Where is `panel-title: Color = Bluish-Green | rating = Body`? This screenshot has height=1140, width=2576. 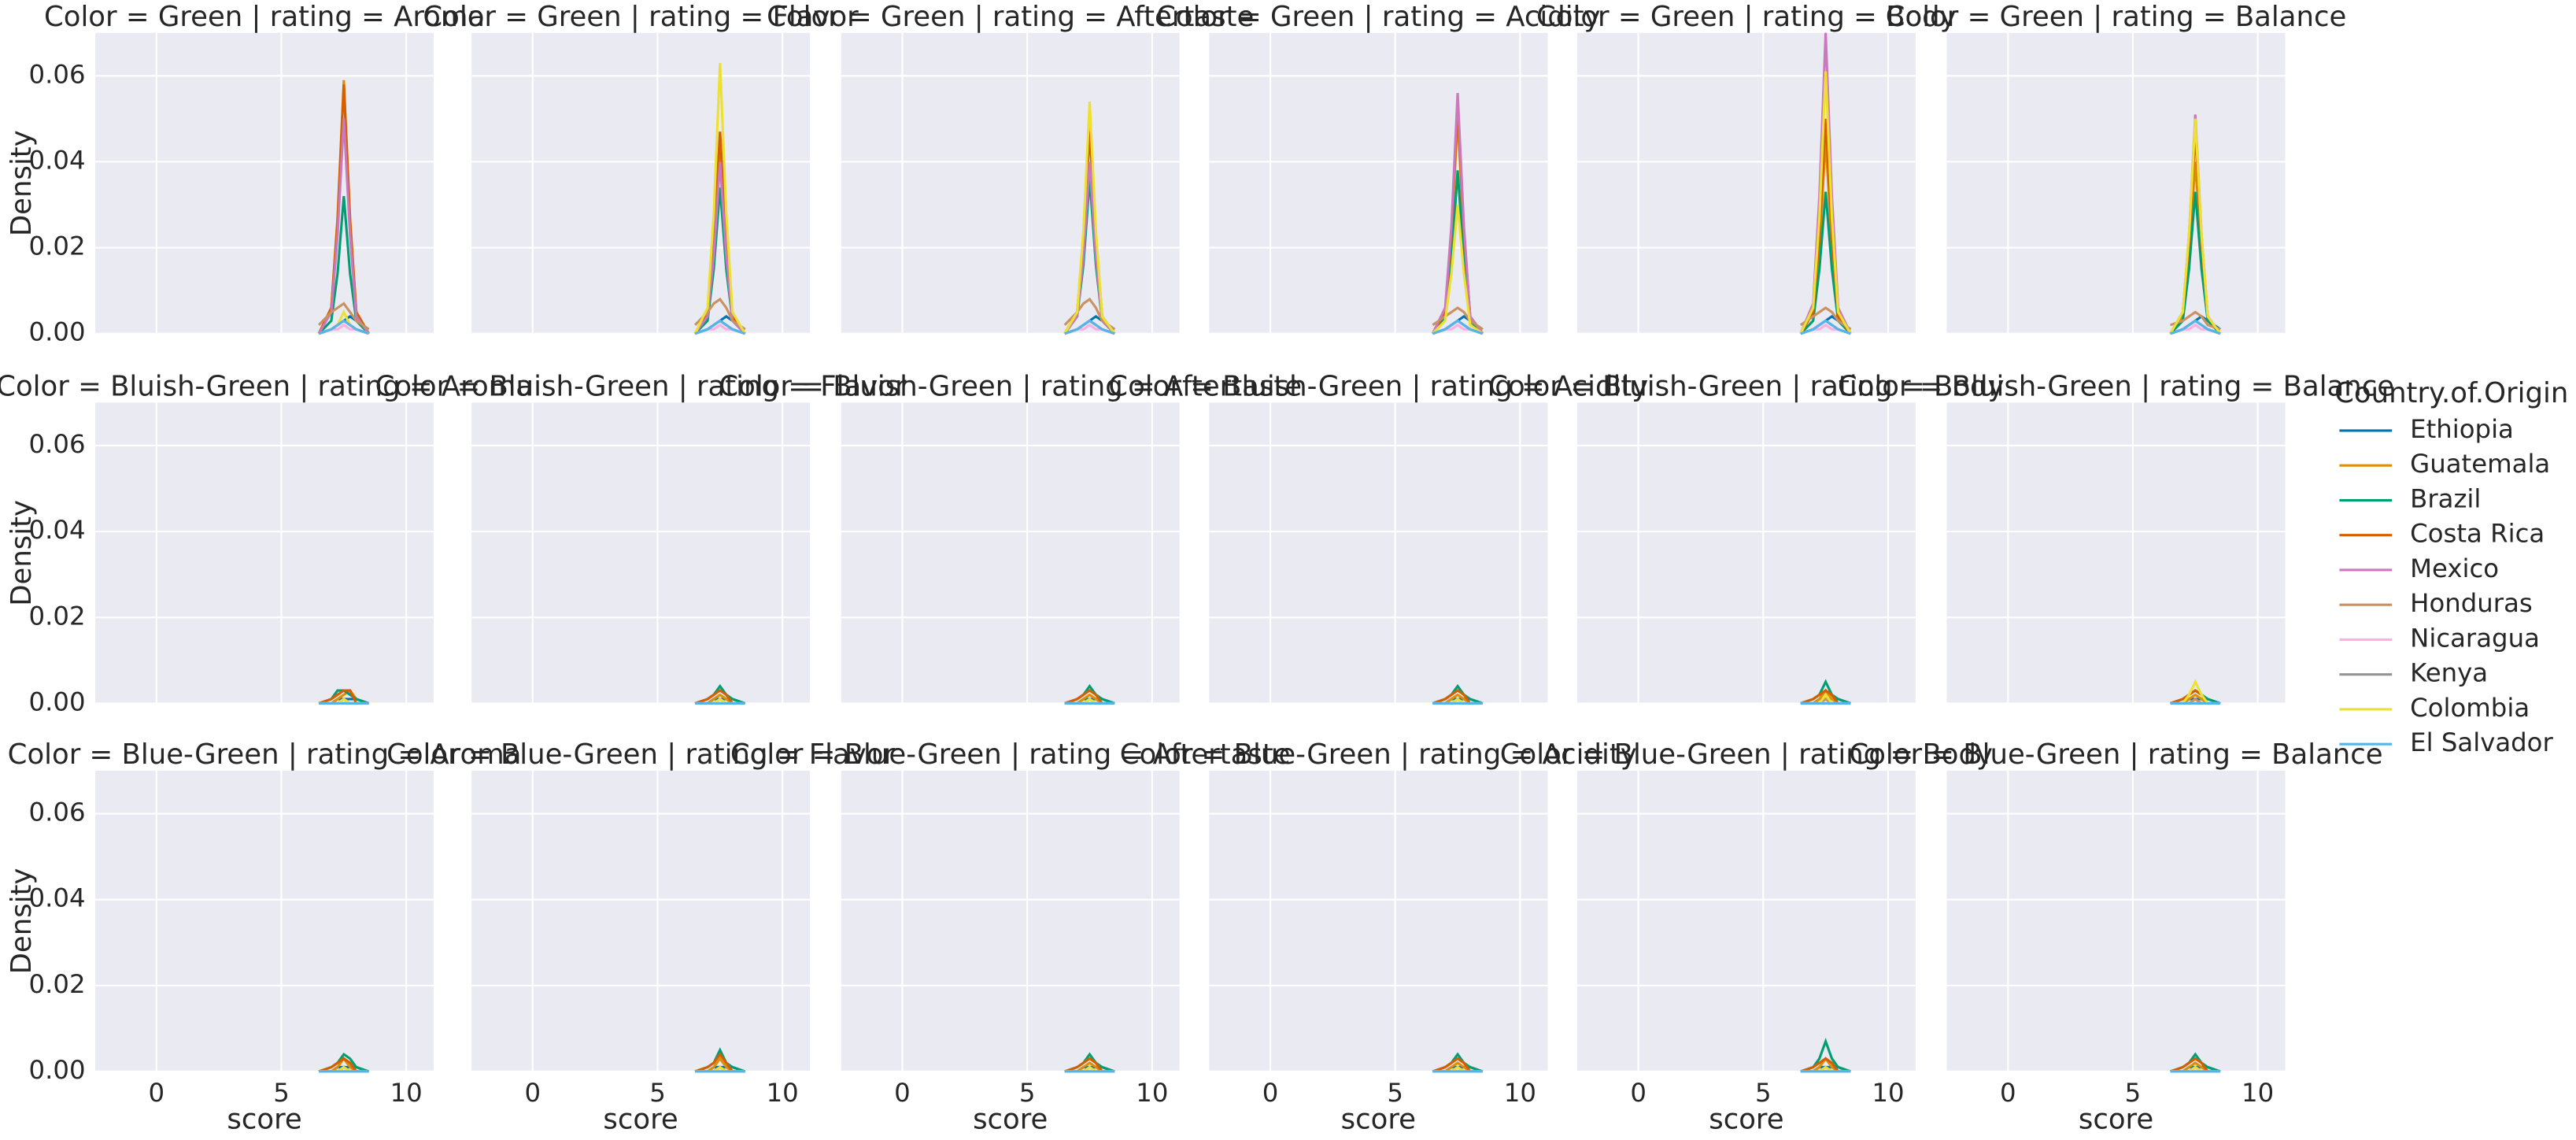
panel-title: Color = Bluish-Green | rating = Body is located at coordinates (1746, 387).